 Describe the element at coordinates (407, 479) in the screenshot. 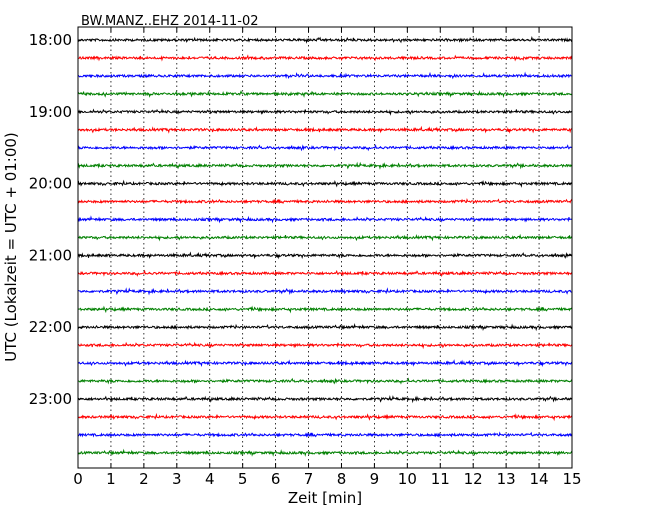

I see `x-tick-label: 10` at that location.